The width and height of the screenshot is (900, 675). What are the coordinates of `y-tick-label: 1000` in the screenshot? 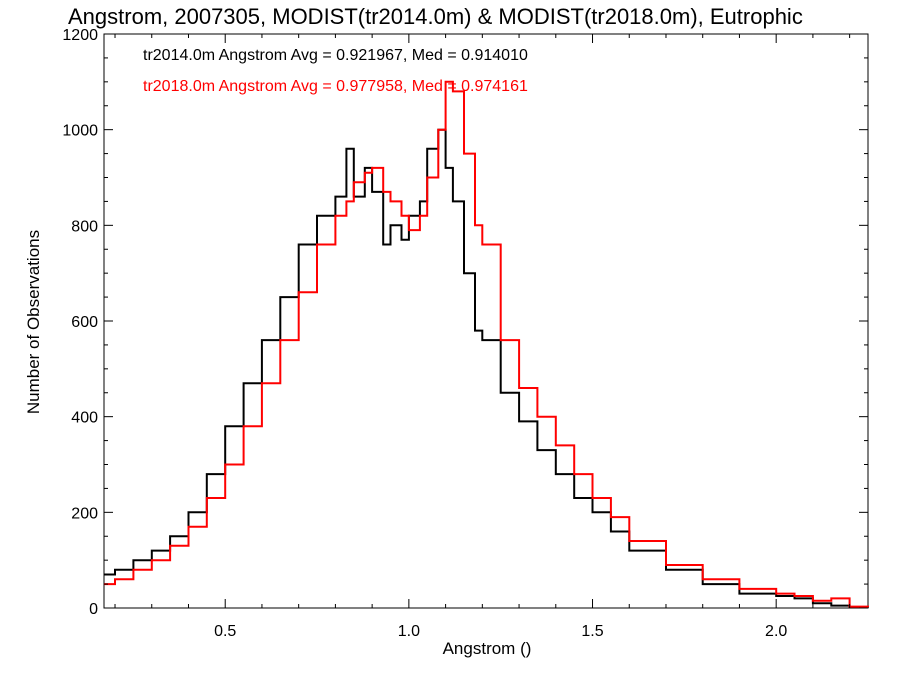 It's located at (80, 131).